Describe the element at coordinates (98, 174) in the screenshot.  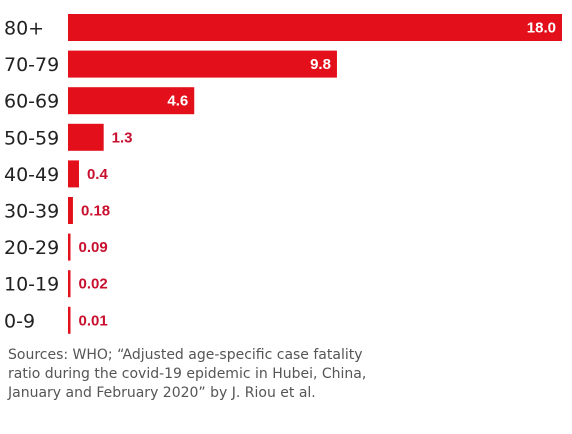
I see `value-label: 0.4` at that location.